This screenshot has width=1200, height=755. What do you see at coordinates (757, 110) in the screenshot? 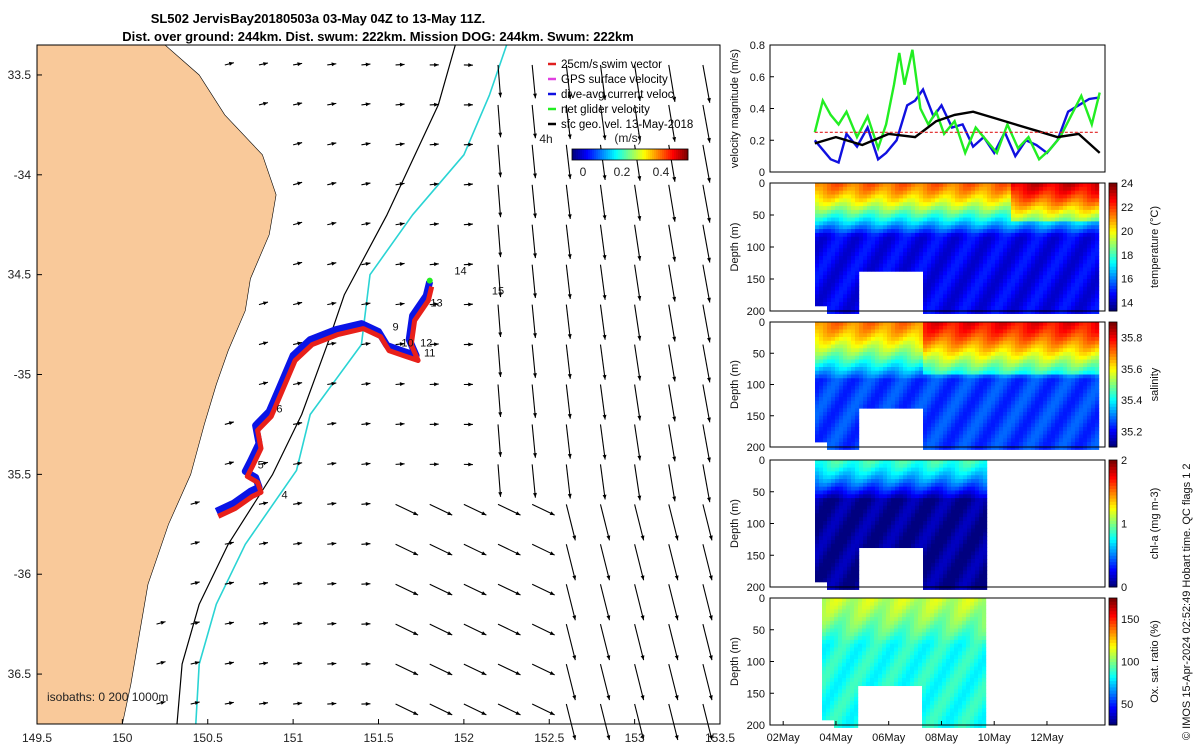
I see `velocity-y-tick-label: 0.4` at bounding box center [757, 110].